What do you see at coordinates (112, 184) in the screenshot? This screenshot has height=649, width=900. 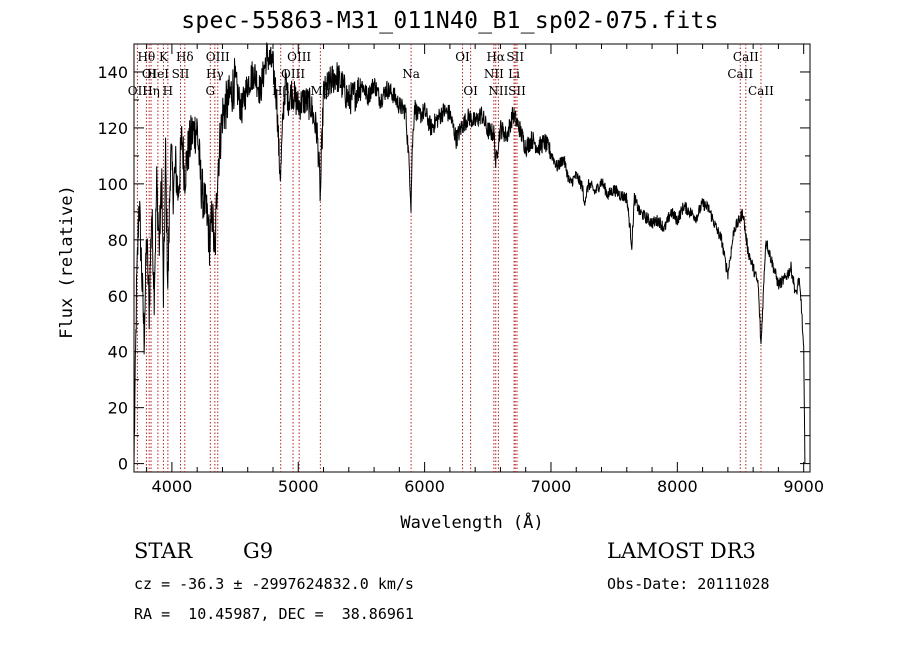 I see `y-tick-label: 100` at bounding box center [112, 184].